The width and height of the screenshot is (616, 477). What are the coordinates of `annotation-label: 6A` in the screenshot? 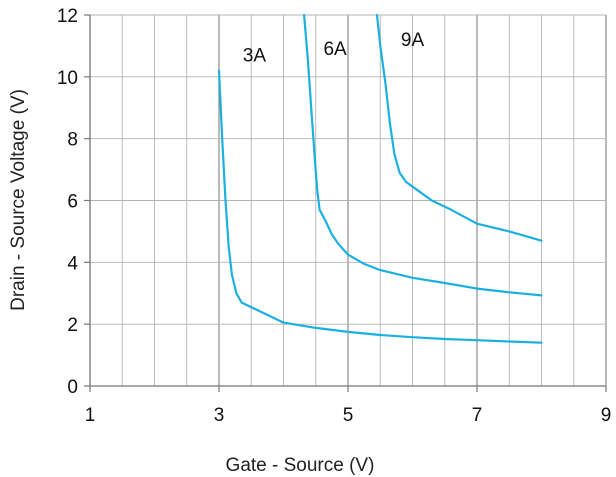 It's located at (335, 49).